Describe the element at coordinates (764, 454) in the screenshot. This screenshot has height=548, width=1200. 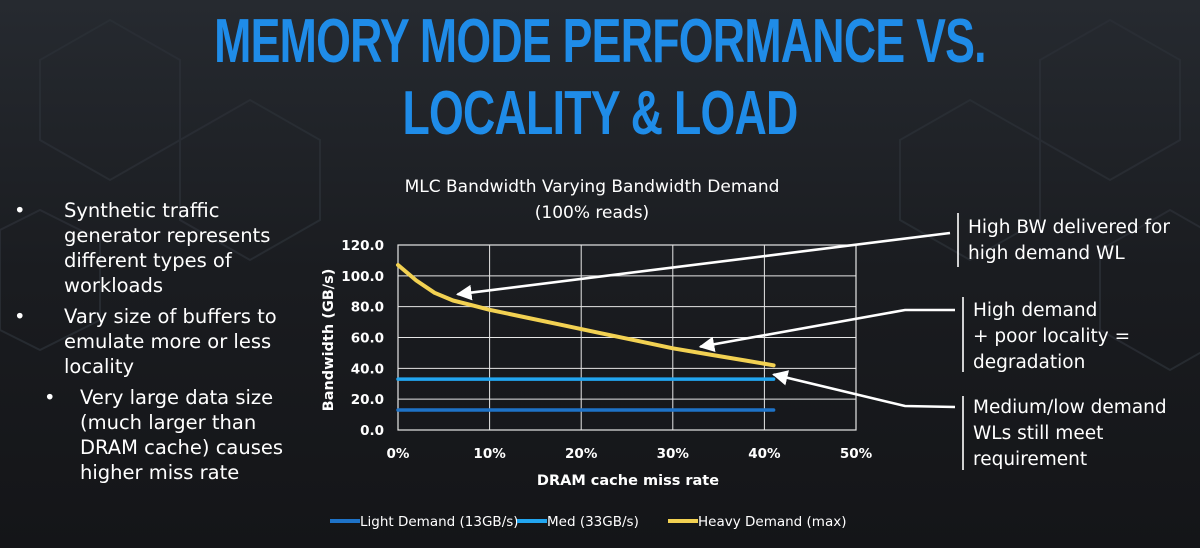
I see `x-tick-label: 40%` at that location.